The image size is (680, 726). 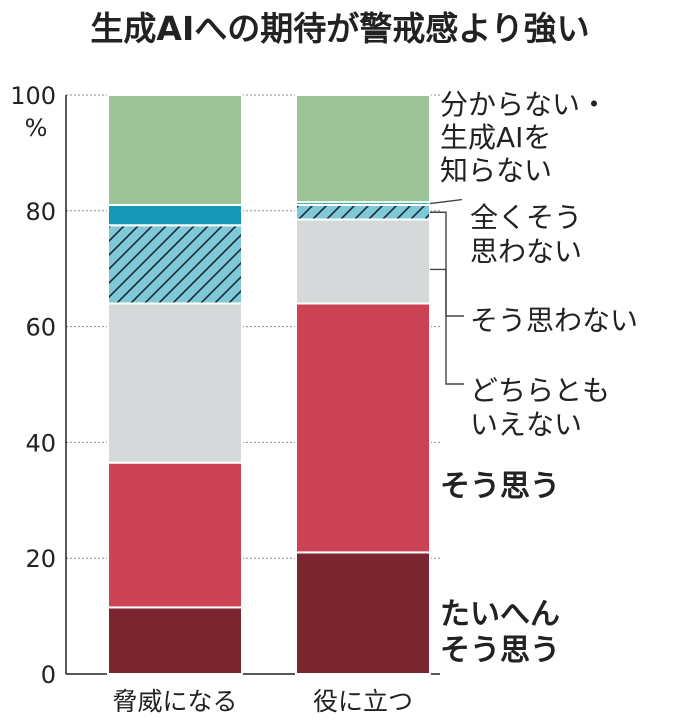 I want to click on x-category-label: 役に立つ, so click(x=363, y=701).